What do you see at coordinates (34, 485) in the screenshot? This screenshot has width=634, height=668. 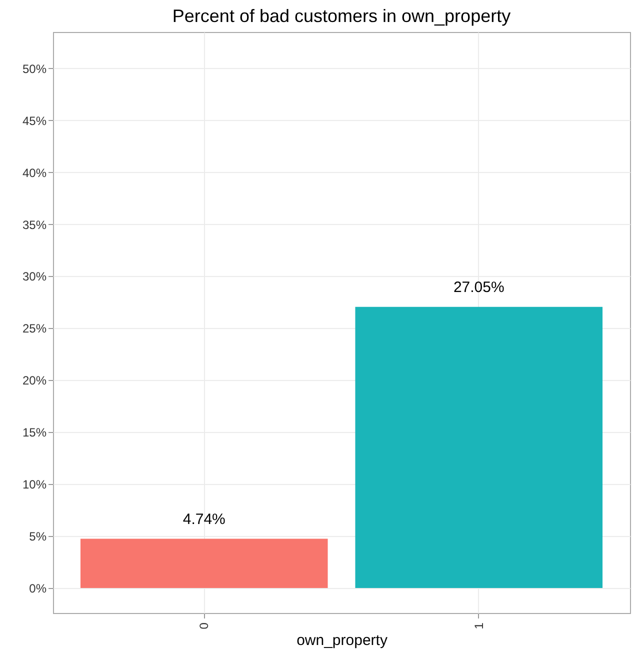 I see `y-tick-label: 10%` at bounding box center [34, 485].